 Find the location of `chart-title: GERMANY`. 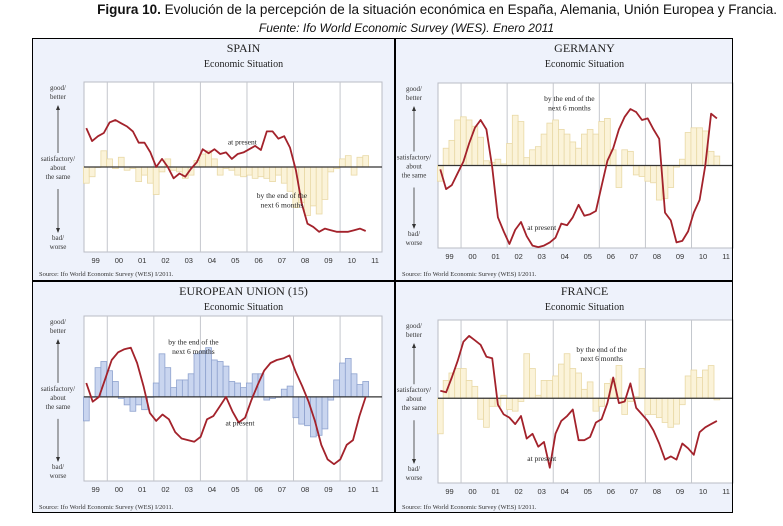

chart-title: GERMANY is located at coordinates (584, 48).